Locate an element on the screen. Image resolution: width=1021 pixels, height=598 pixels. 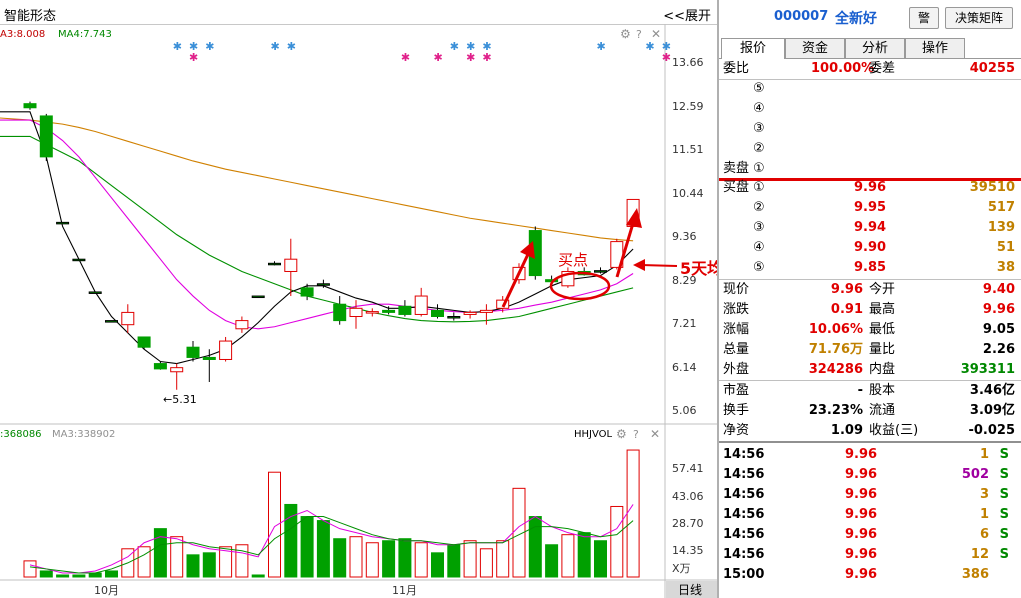
price-tick: 5.06 is located at coordinates (684, 410).